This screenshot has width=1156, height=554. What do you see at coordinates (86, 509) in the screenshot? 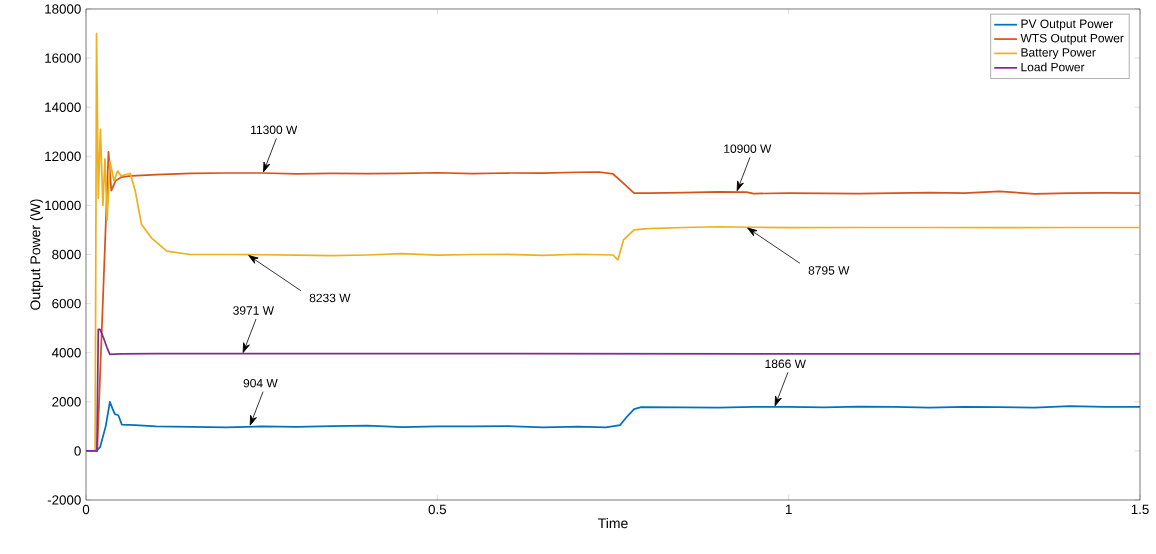
I see `x-tick-label: 0` at bounding box center [86, 509].